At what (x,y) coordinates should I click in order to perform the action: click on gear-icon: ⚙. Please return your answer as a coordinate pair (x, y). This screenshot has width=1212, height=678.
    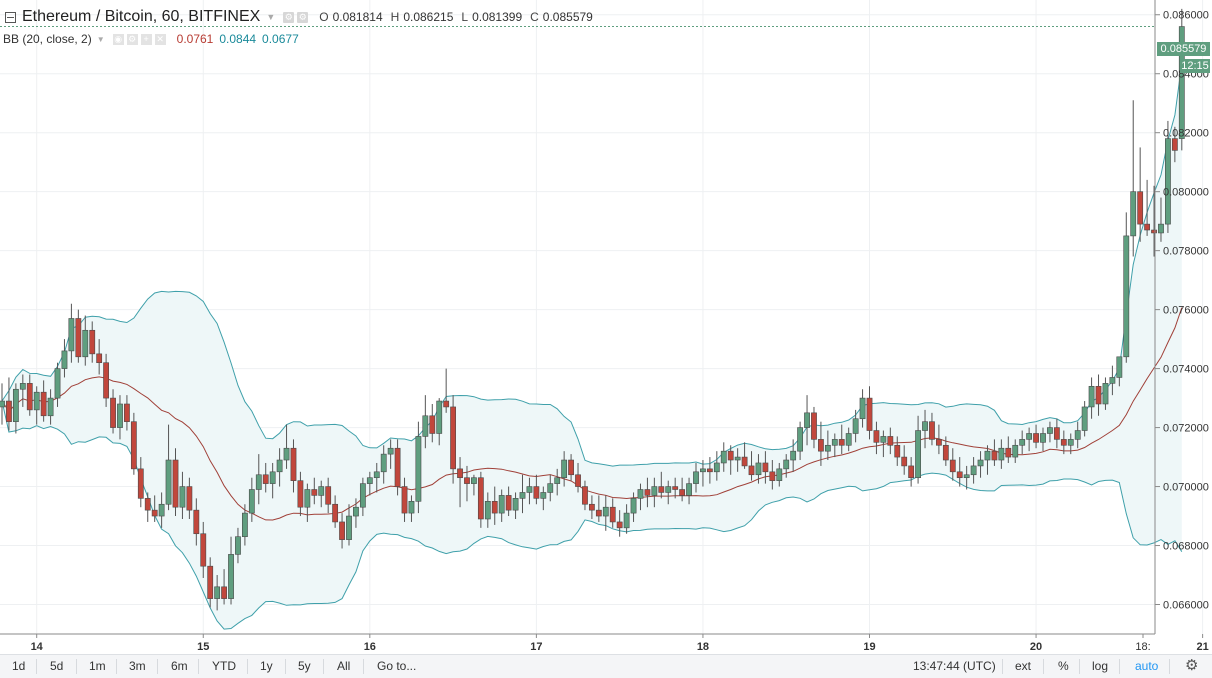
    Looking at the image, I should click on (1192, 665).